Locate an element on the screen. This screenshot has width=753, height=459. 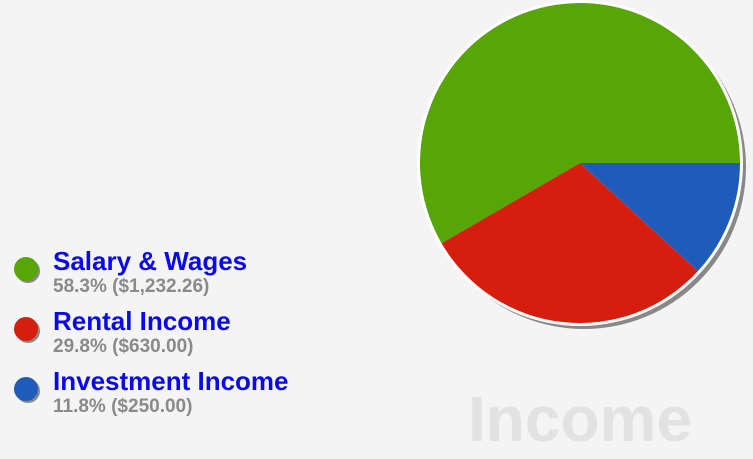
legend-value: 11.8% ($250.00) is located at coordinates (122, 406).